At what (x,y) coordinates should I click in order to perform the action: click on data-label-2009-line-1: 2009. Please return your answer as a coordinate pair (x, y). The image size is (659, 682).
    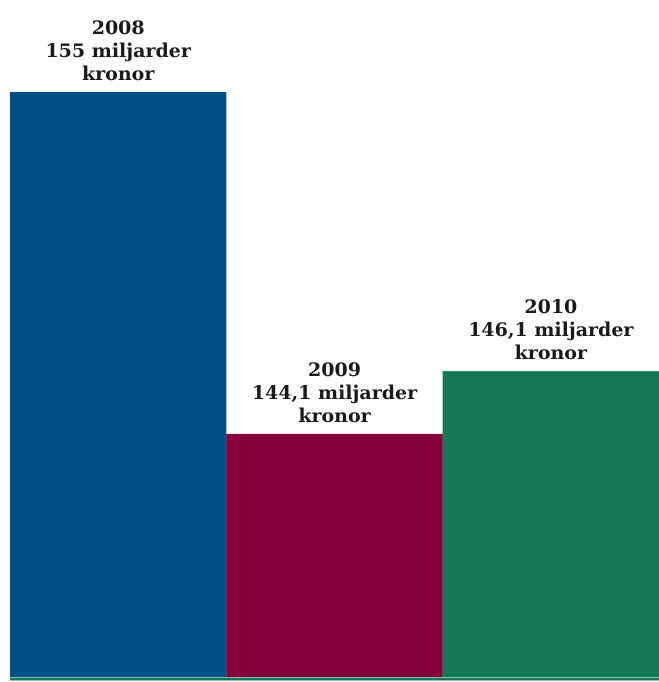
    Looking at the image, I should click on (334, 370).